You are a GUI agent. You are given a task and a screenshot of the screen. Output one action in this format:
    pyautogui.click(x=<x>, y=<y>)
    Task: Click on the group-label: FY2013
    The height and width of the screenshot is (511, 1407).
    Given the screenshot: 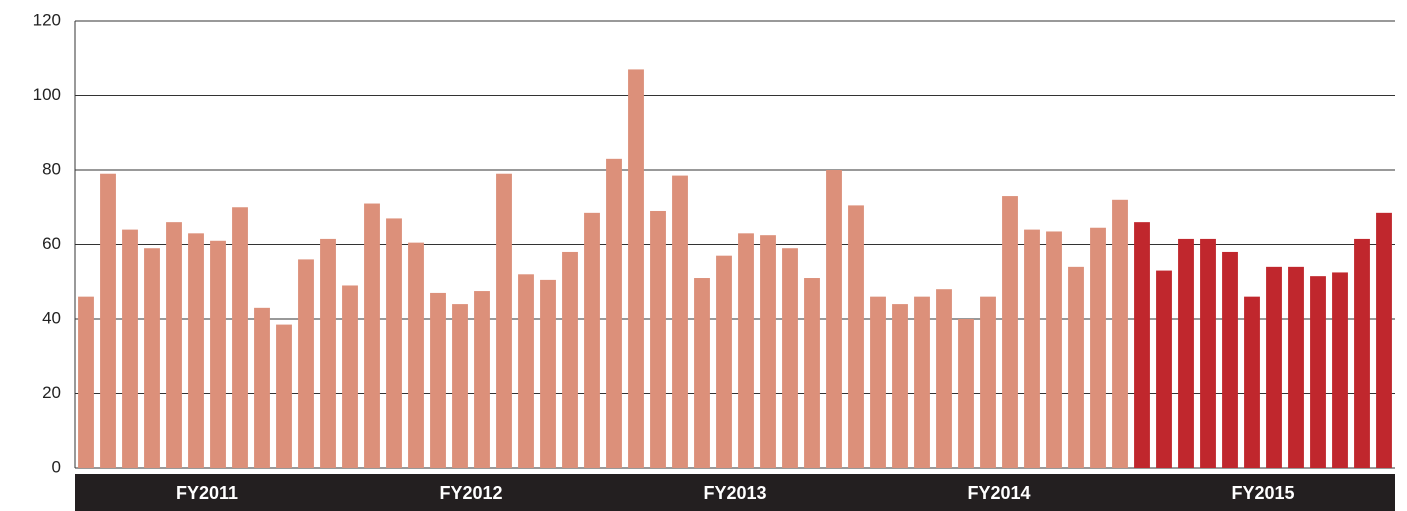 What is the action you would take?
    pyautogui.click(x=734, y=493)
    